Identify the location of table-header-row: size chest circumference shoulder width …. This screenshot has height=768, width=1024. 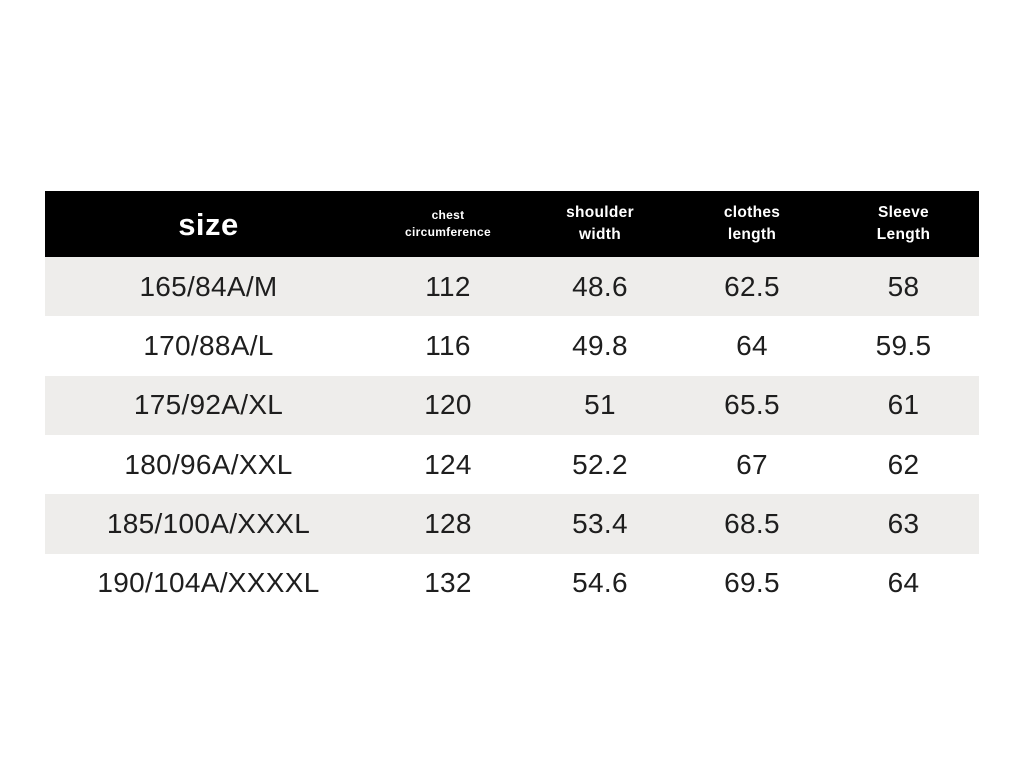
(512, 224).